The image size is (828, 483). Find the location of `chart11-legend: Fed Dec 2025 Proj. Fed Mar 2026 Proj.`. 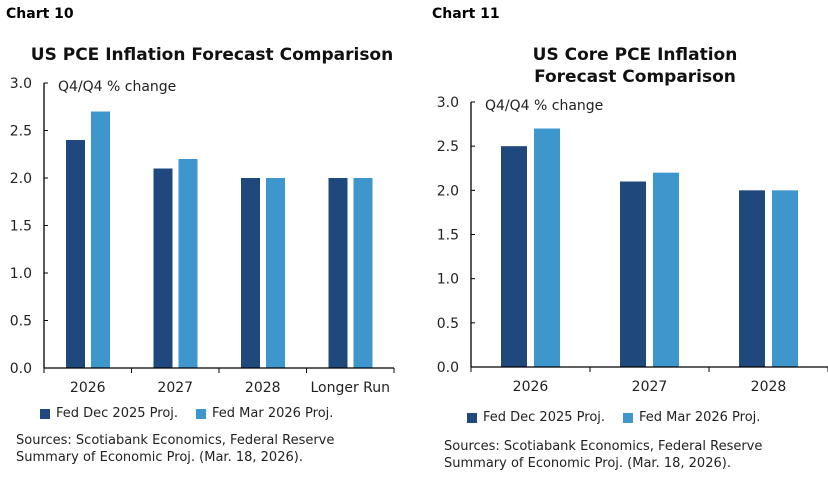

chart11-legend: Fed Dec 2025 Proj. Fed Mar 2026 Proj. is located at coordinates (613, 417).